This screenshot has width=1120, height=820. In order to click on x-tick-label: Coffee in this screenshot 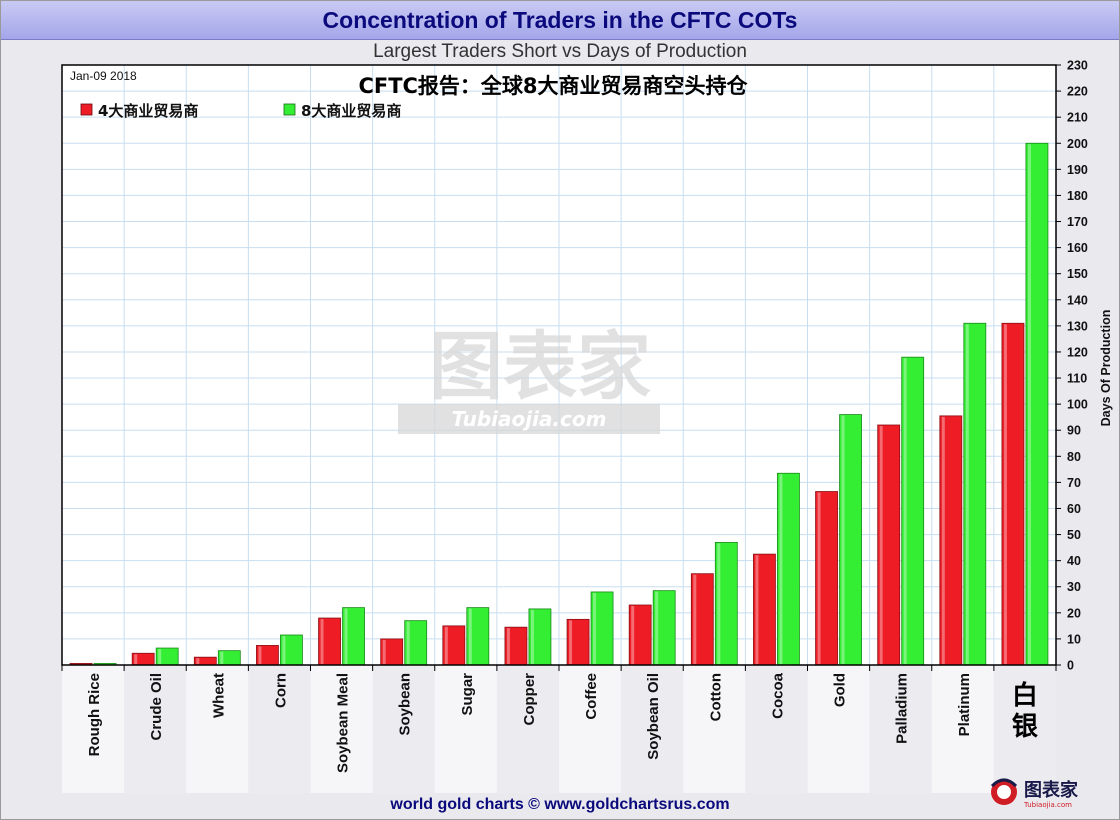, I will do `click(591, 696)`.